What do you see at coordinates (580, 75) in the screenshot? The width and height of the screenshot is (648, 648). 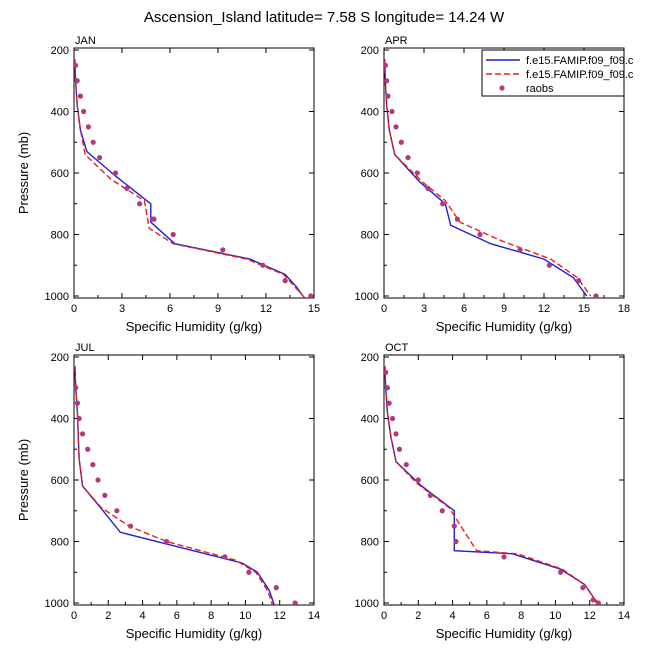 I see `legend-label: f.e15.FAMIP.f09_f09.c` at bounding box center [580, 75].